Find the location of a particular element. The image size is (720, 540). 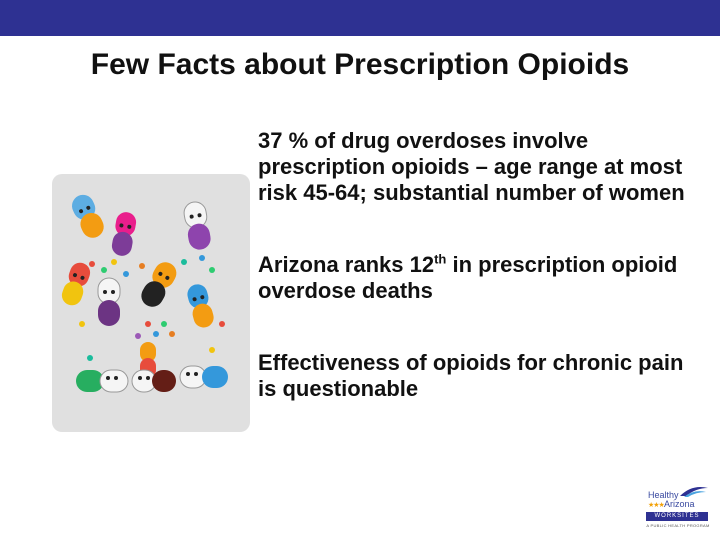

pill-characters-illustration is located at coordinates (151, 303).